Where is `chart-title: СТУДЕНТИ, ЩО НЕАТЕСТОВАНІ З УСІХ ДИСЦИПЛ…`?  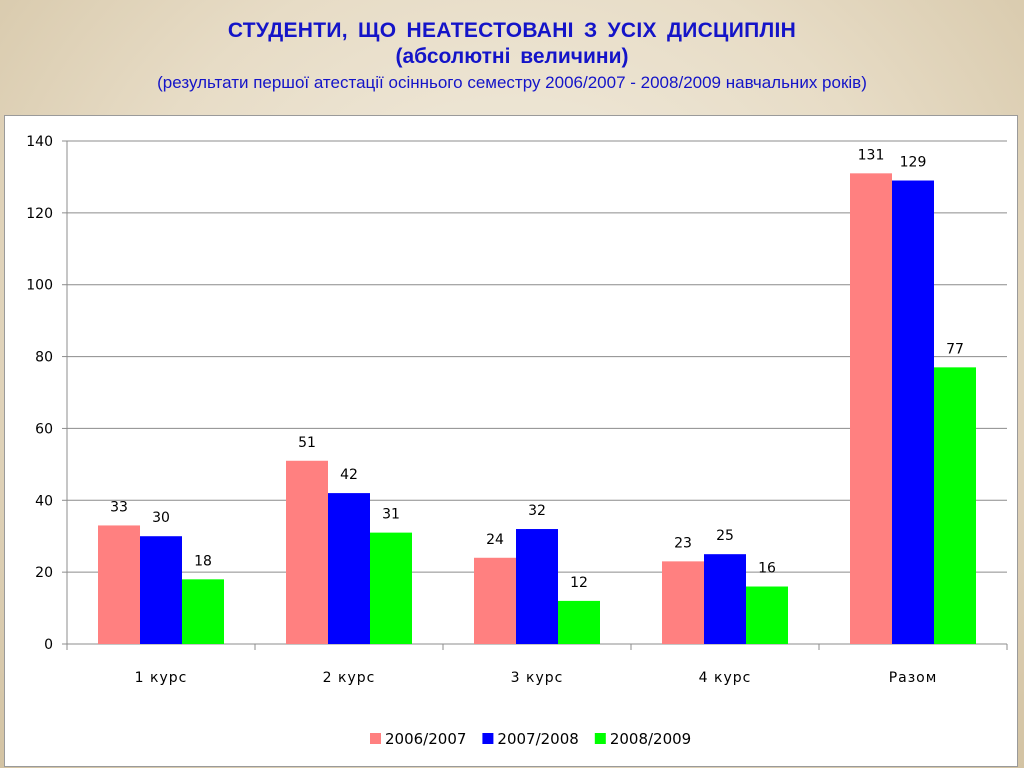
chart-title: СТУДЕНТИ, ЩО НЕАТЕСТОВАНІ З УСІХ ДИСЦИПЛ… is located at coordinates (512, 30).